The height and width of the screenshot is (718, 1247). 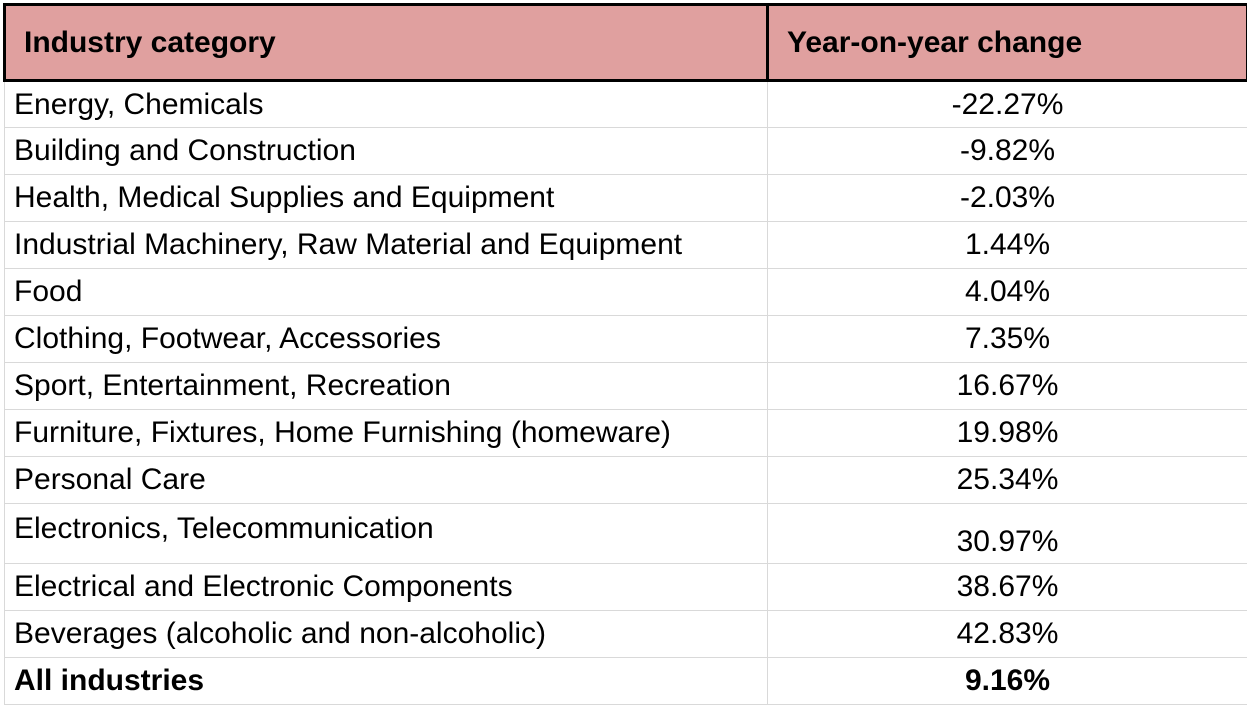 I want to click on change-cell: 7.35%, so click(x=1007, y=339).